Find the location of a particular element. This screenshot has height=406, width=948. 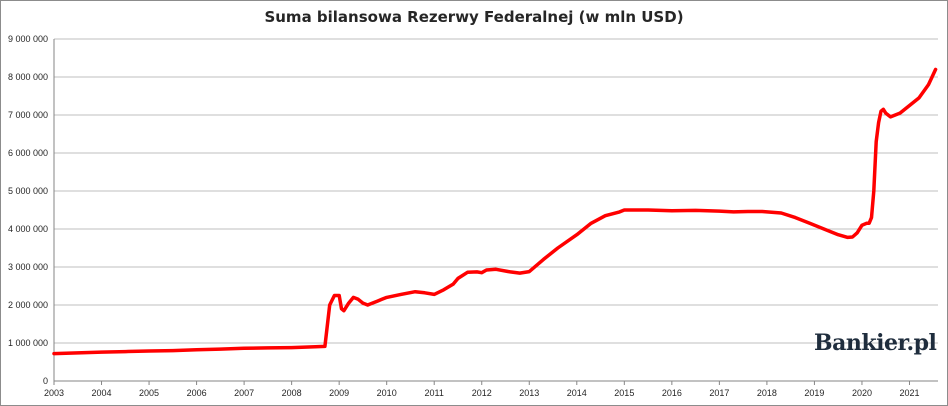

x-tick-label: 2010 is located at coordinates (387, 393).